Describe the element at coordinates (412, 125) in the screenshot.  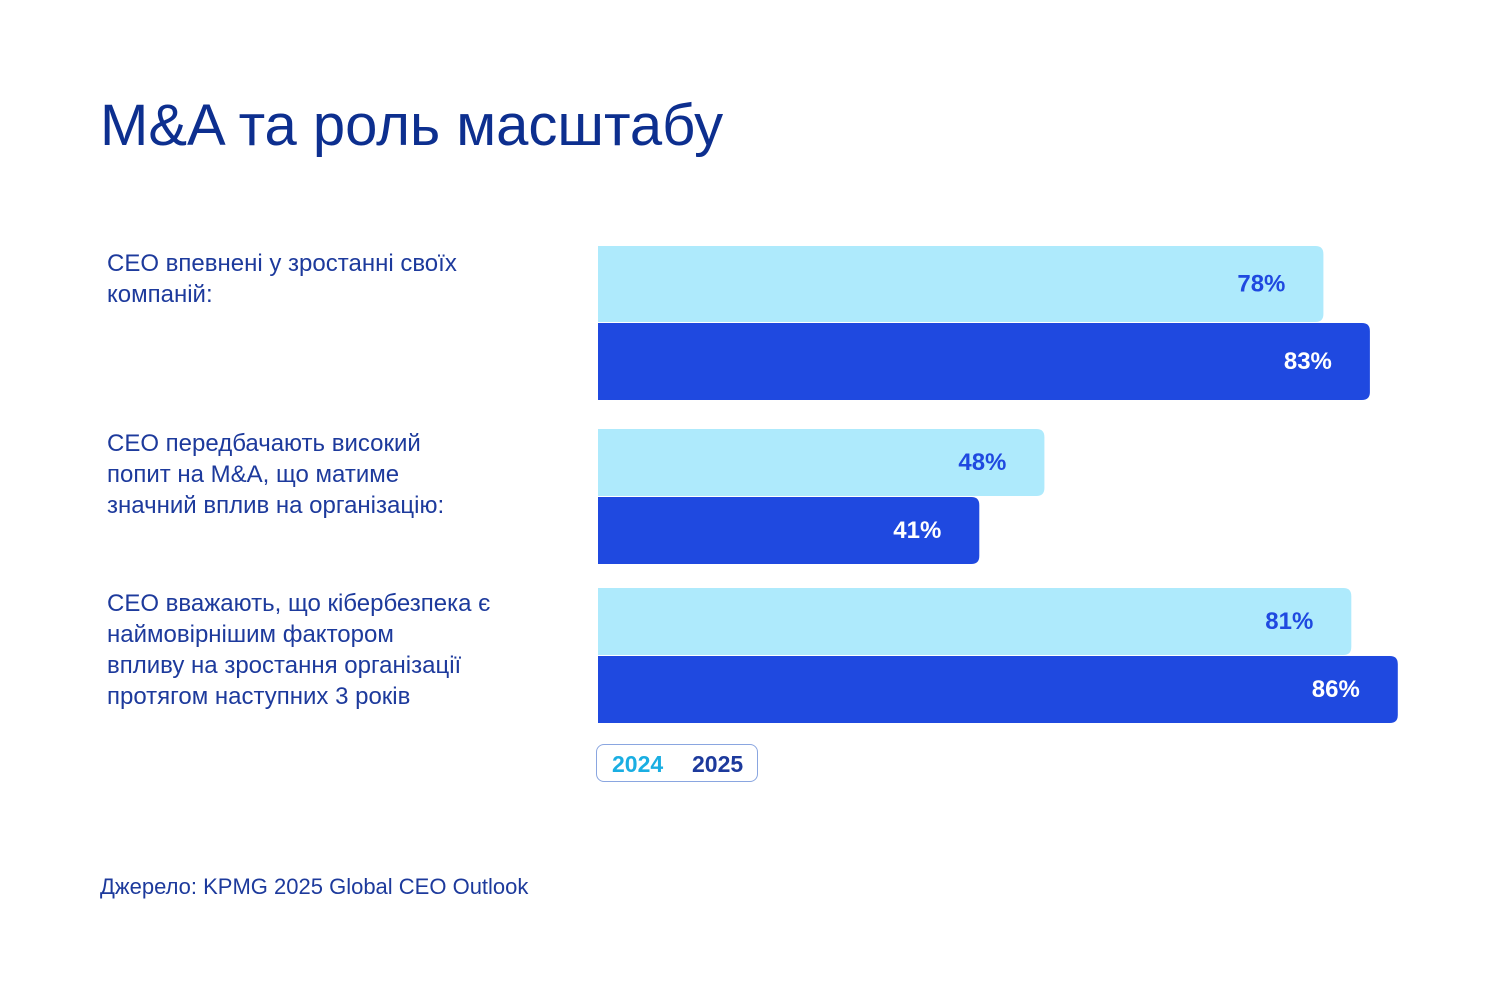
I see `chart-title: M&A та роль масштабу` at that location.